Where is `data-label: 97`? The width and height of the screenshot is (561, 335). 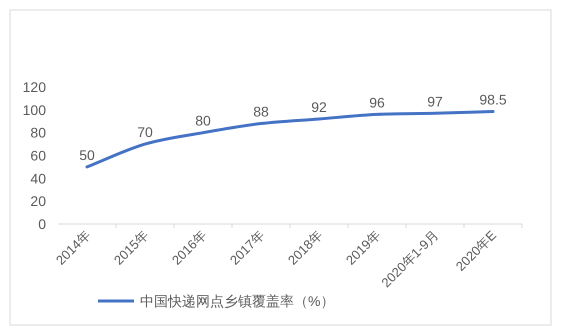 data-label: 97 is located at coordinates (435, 101).